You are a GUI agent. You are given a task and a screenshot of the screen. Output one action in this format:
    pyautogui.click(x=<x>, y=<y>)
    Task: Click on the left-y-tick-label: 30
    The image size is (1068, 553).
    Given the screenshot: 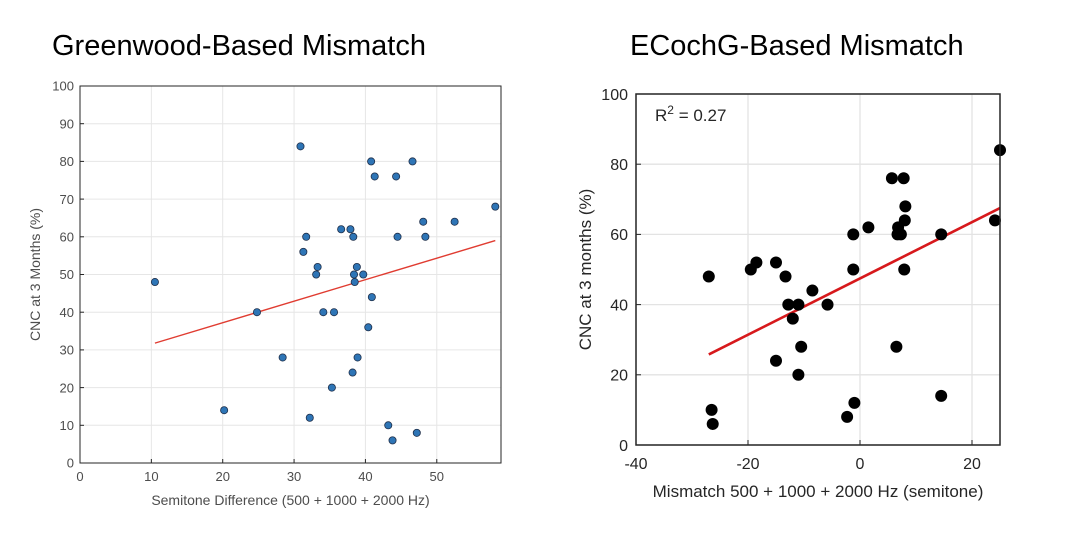 What is the action you would take?
    pyautogui.click(x=67, y=350)
    